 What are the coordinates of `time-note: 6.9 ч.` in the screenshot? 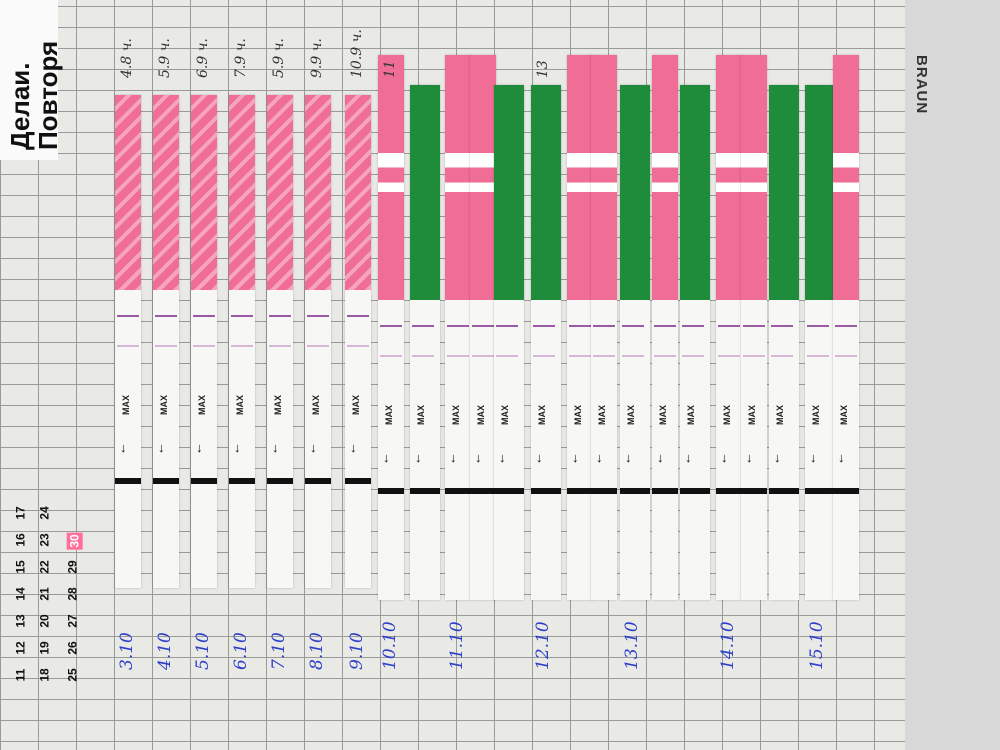 It's located at (203, 58).